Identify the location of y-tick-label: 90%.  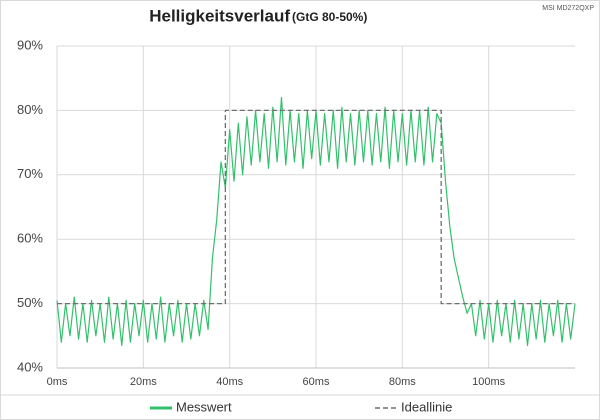
(30, 44).